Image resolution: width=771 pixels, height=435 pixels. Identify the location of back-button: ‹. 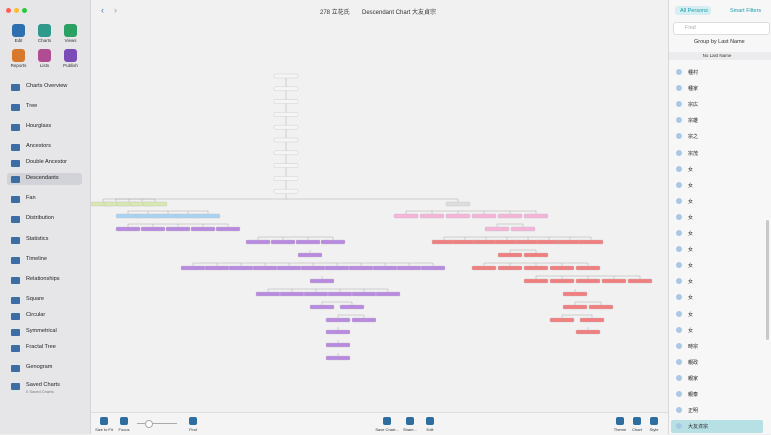
(102, 10).